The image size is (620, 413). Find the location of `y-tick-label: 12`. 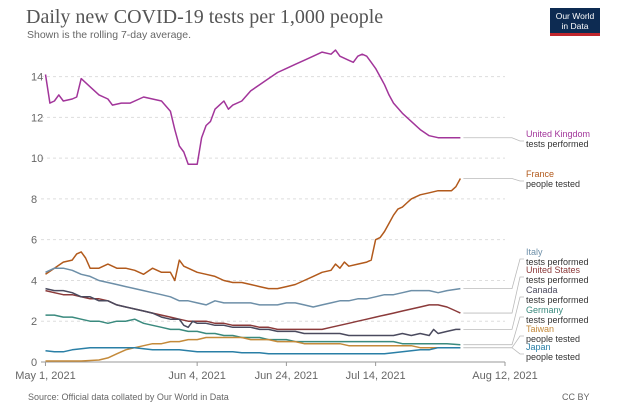

y-tick-label: 12 is located at coordinates (37, 118).